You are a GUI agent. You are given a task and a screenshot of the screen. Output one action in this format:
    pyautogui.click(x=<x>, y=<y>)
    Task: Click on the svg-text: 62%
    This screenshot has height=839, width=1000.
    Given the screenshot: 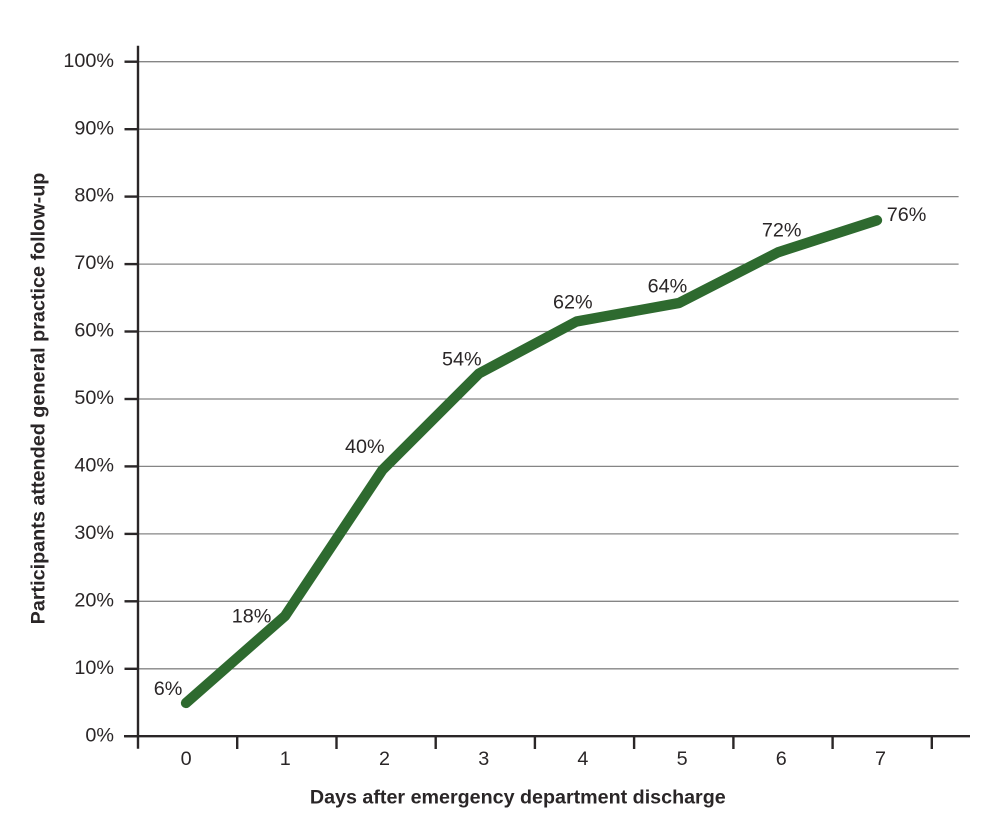 What is the action you would take?
    pyautogui.click(x=573, y=303)
    